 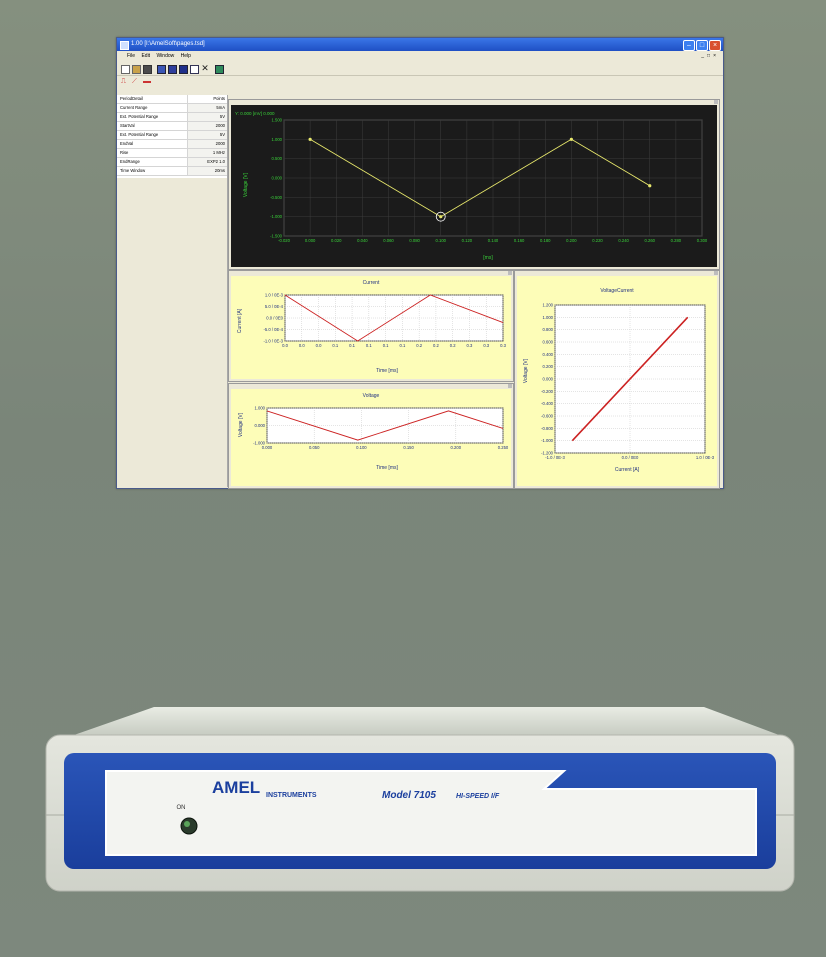 What do you see at coordinates (185, 56) in the screenshot?
I see `menu-help: Help` at bounding box center [185, 56].